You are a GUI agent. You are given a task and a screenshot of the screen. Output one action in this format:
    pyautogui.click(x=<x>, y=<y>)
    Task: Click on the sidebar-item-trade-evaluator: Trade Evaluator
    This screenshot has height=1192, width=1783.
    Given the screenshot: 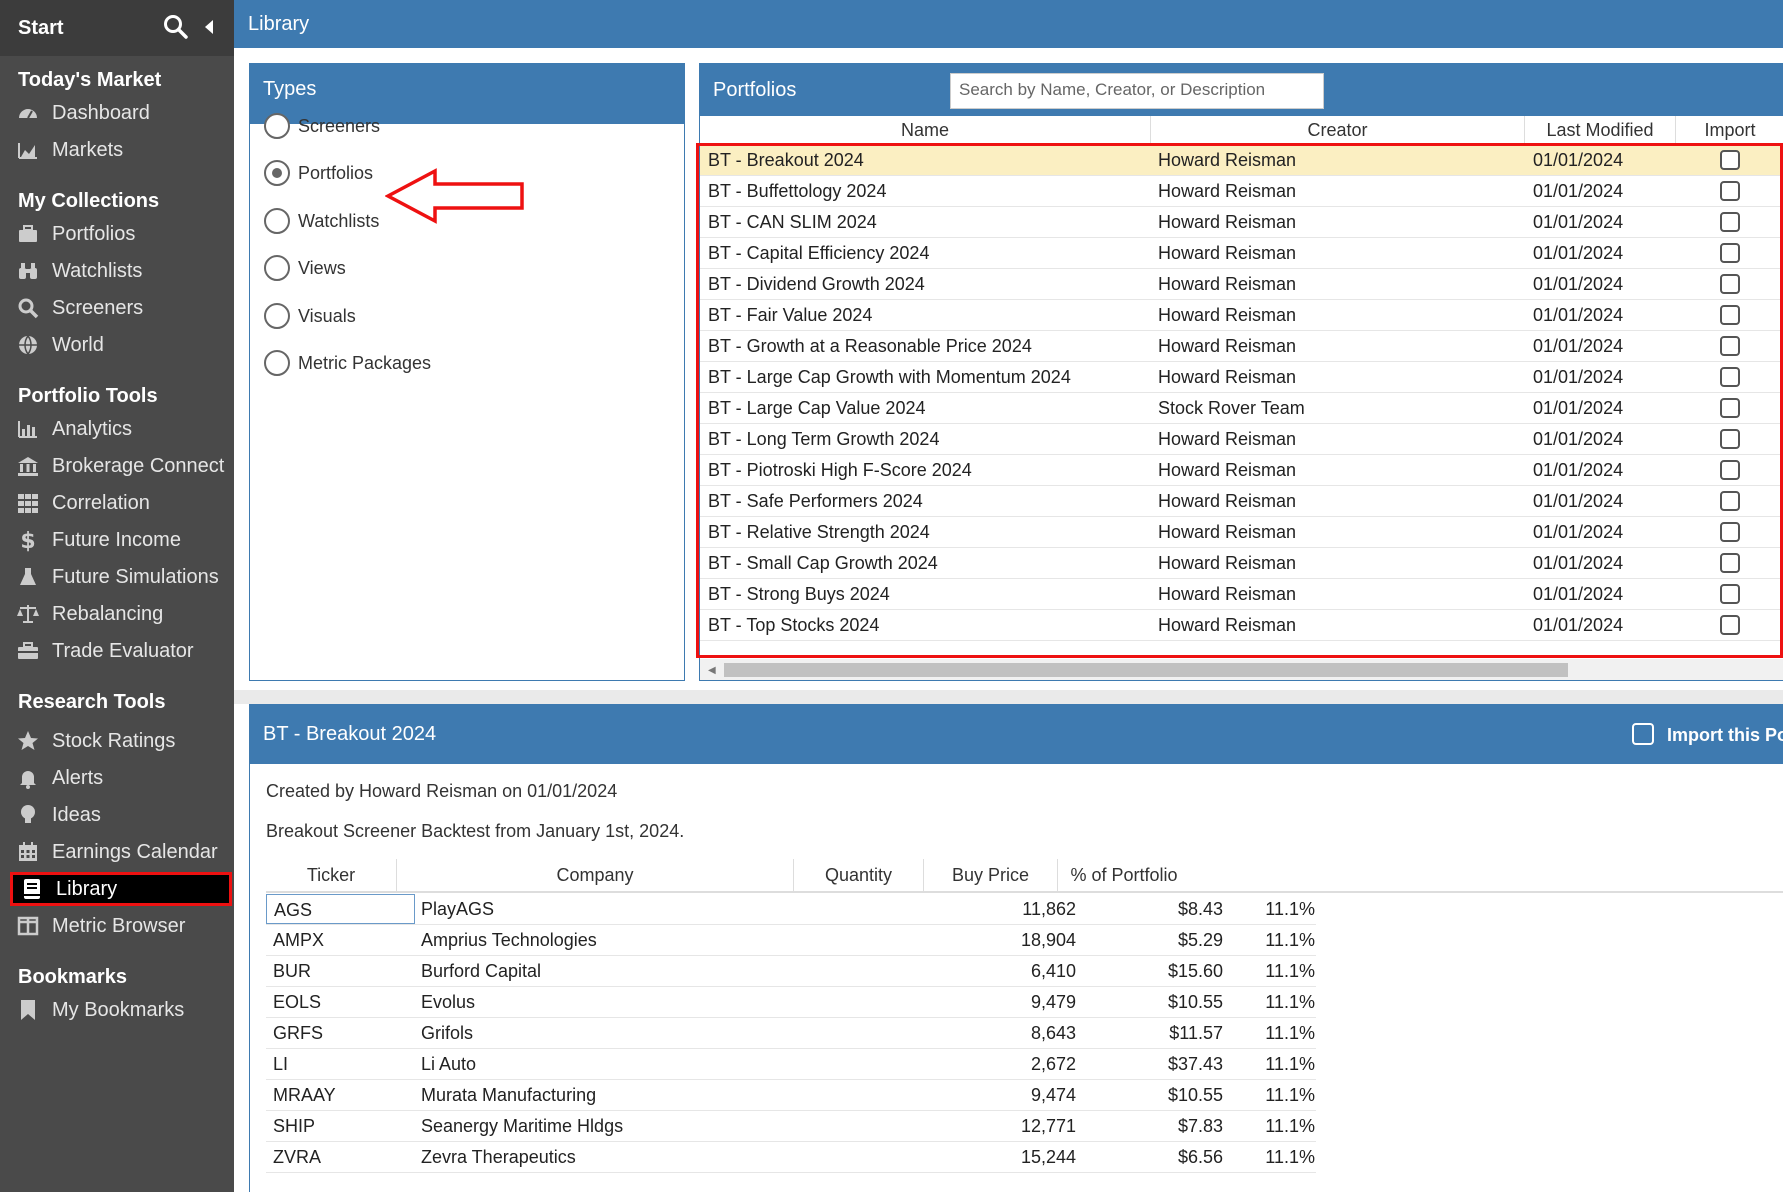 What is the action you would take?
    pyautogui.click(x=121, y=651)
    